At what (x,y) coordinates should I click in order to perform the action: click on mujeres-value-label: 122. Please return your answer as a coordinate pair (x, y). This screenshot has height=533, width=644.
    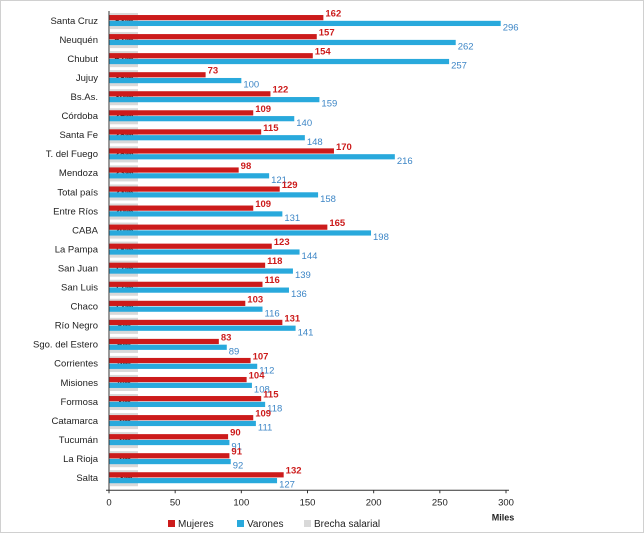
    Looking at the image, I should click on (280, 90).